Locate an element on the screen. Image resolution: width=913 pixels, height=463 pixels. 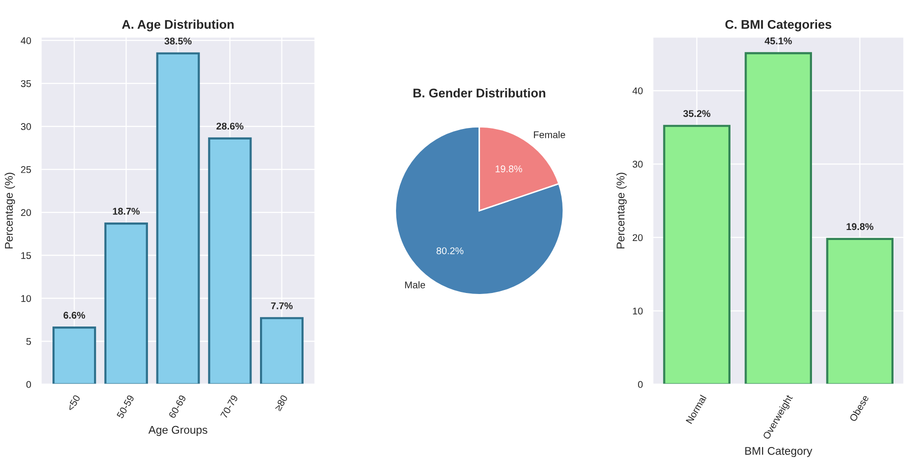
y-tick-label: 35 is located at coordinates (25, 84).